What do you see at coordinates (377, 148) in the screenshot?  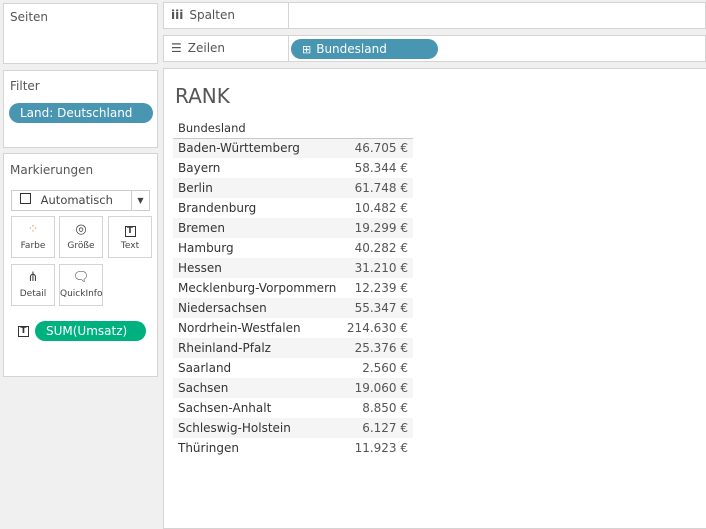 I see `sales-value: 46.705 €` at bounding box center [377, 148].